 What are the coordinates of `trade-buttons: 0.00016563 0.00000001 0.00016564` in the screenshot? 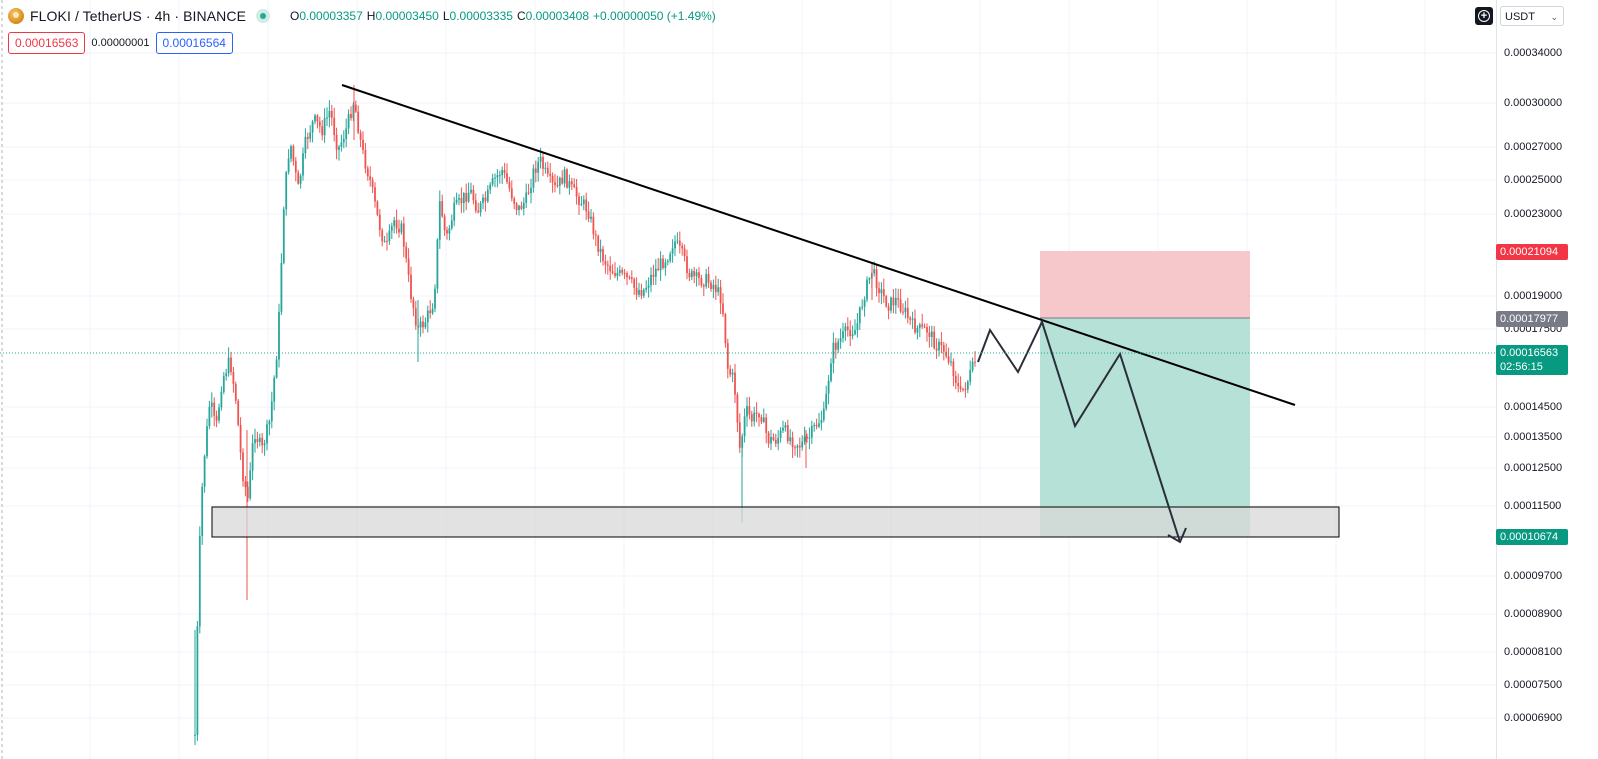 It's located at (120, 43).